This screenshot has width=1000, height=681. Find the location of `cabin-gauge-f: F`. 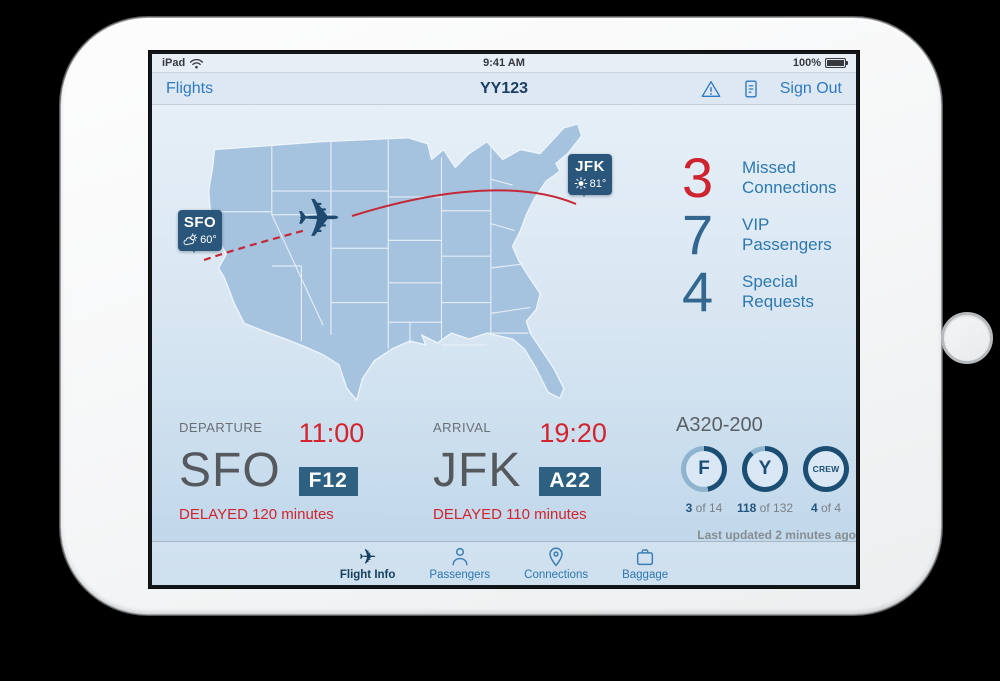

cabin-gauge-f: F is located at coordinates (704, 469).